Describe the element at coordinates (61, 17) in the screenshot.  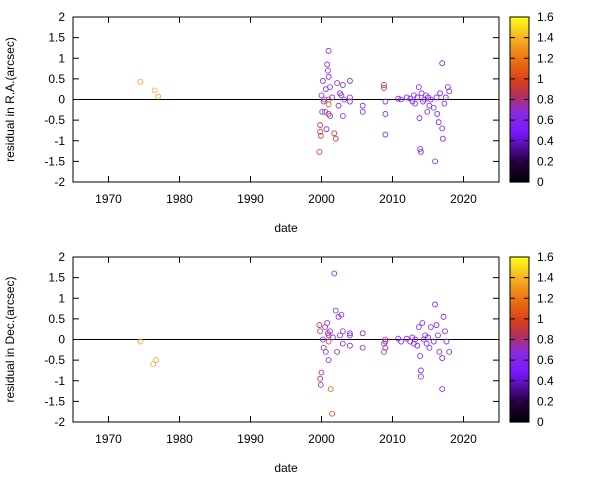
I see `y-tick-label: 2` at that location.